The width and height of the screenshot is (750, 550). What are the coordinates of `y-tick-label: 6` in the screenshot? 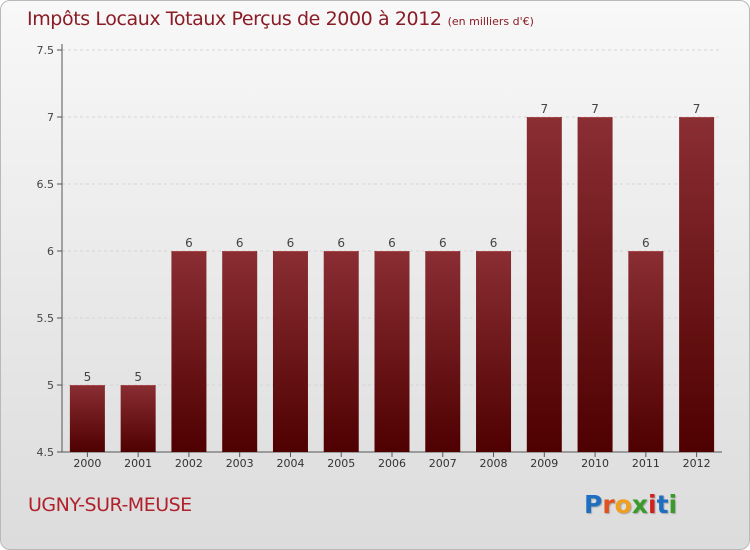 It's located at (50, 251).